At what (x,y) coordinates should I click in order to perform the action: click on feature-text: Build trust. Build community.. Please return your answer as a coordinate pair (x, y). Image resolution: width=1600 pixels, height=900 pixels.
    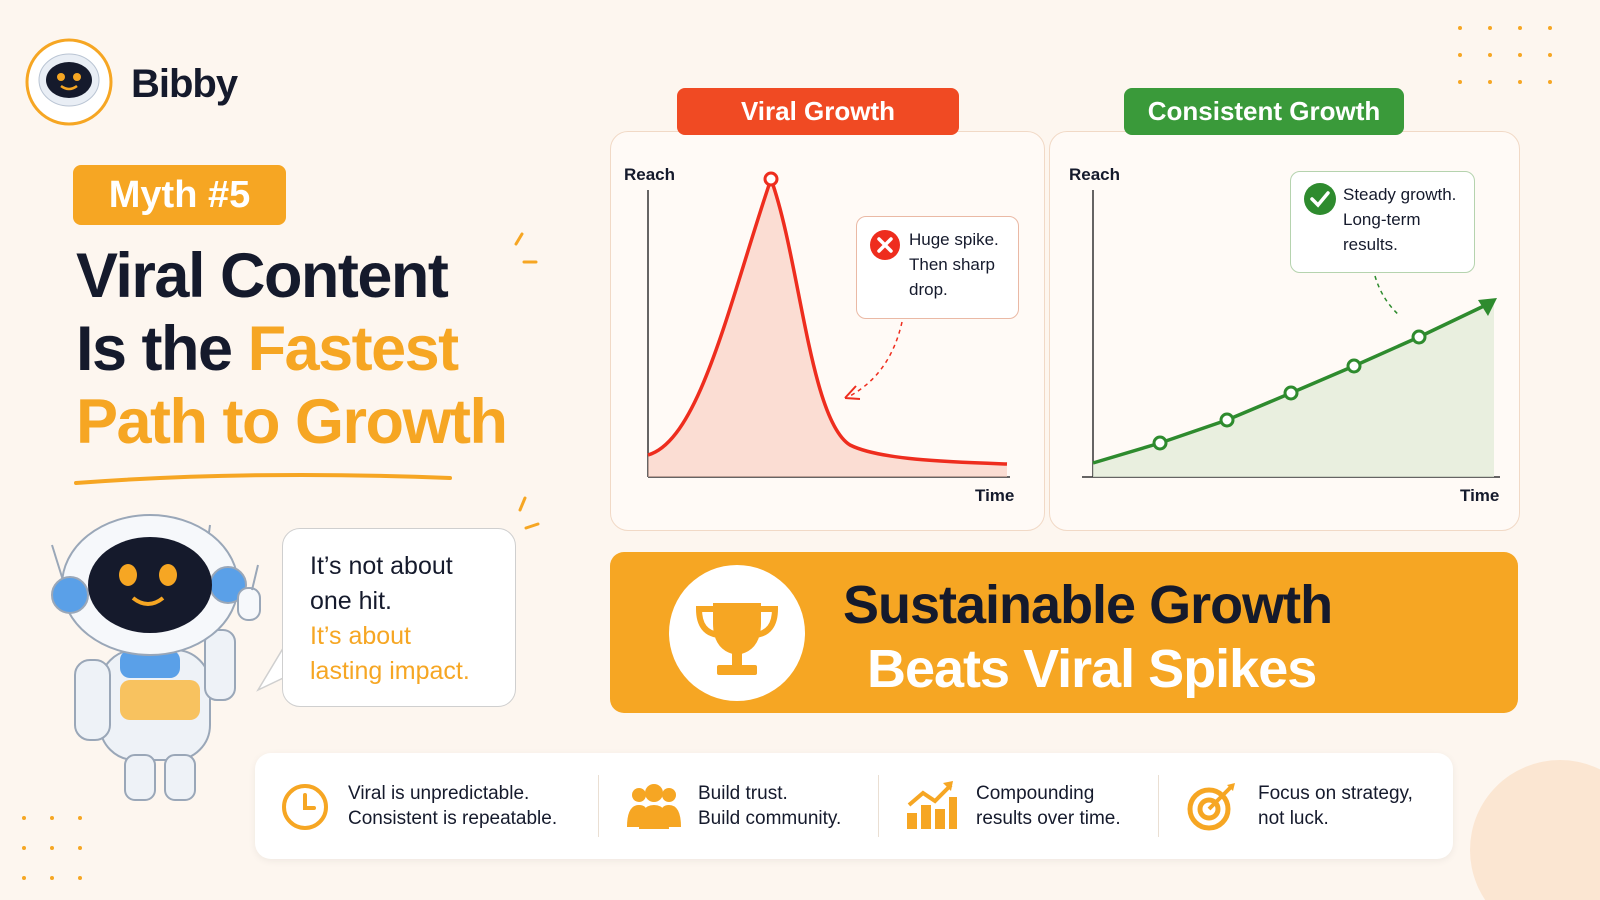
    Looking at the image, I should click on (769, 806).